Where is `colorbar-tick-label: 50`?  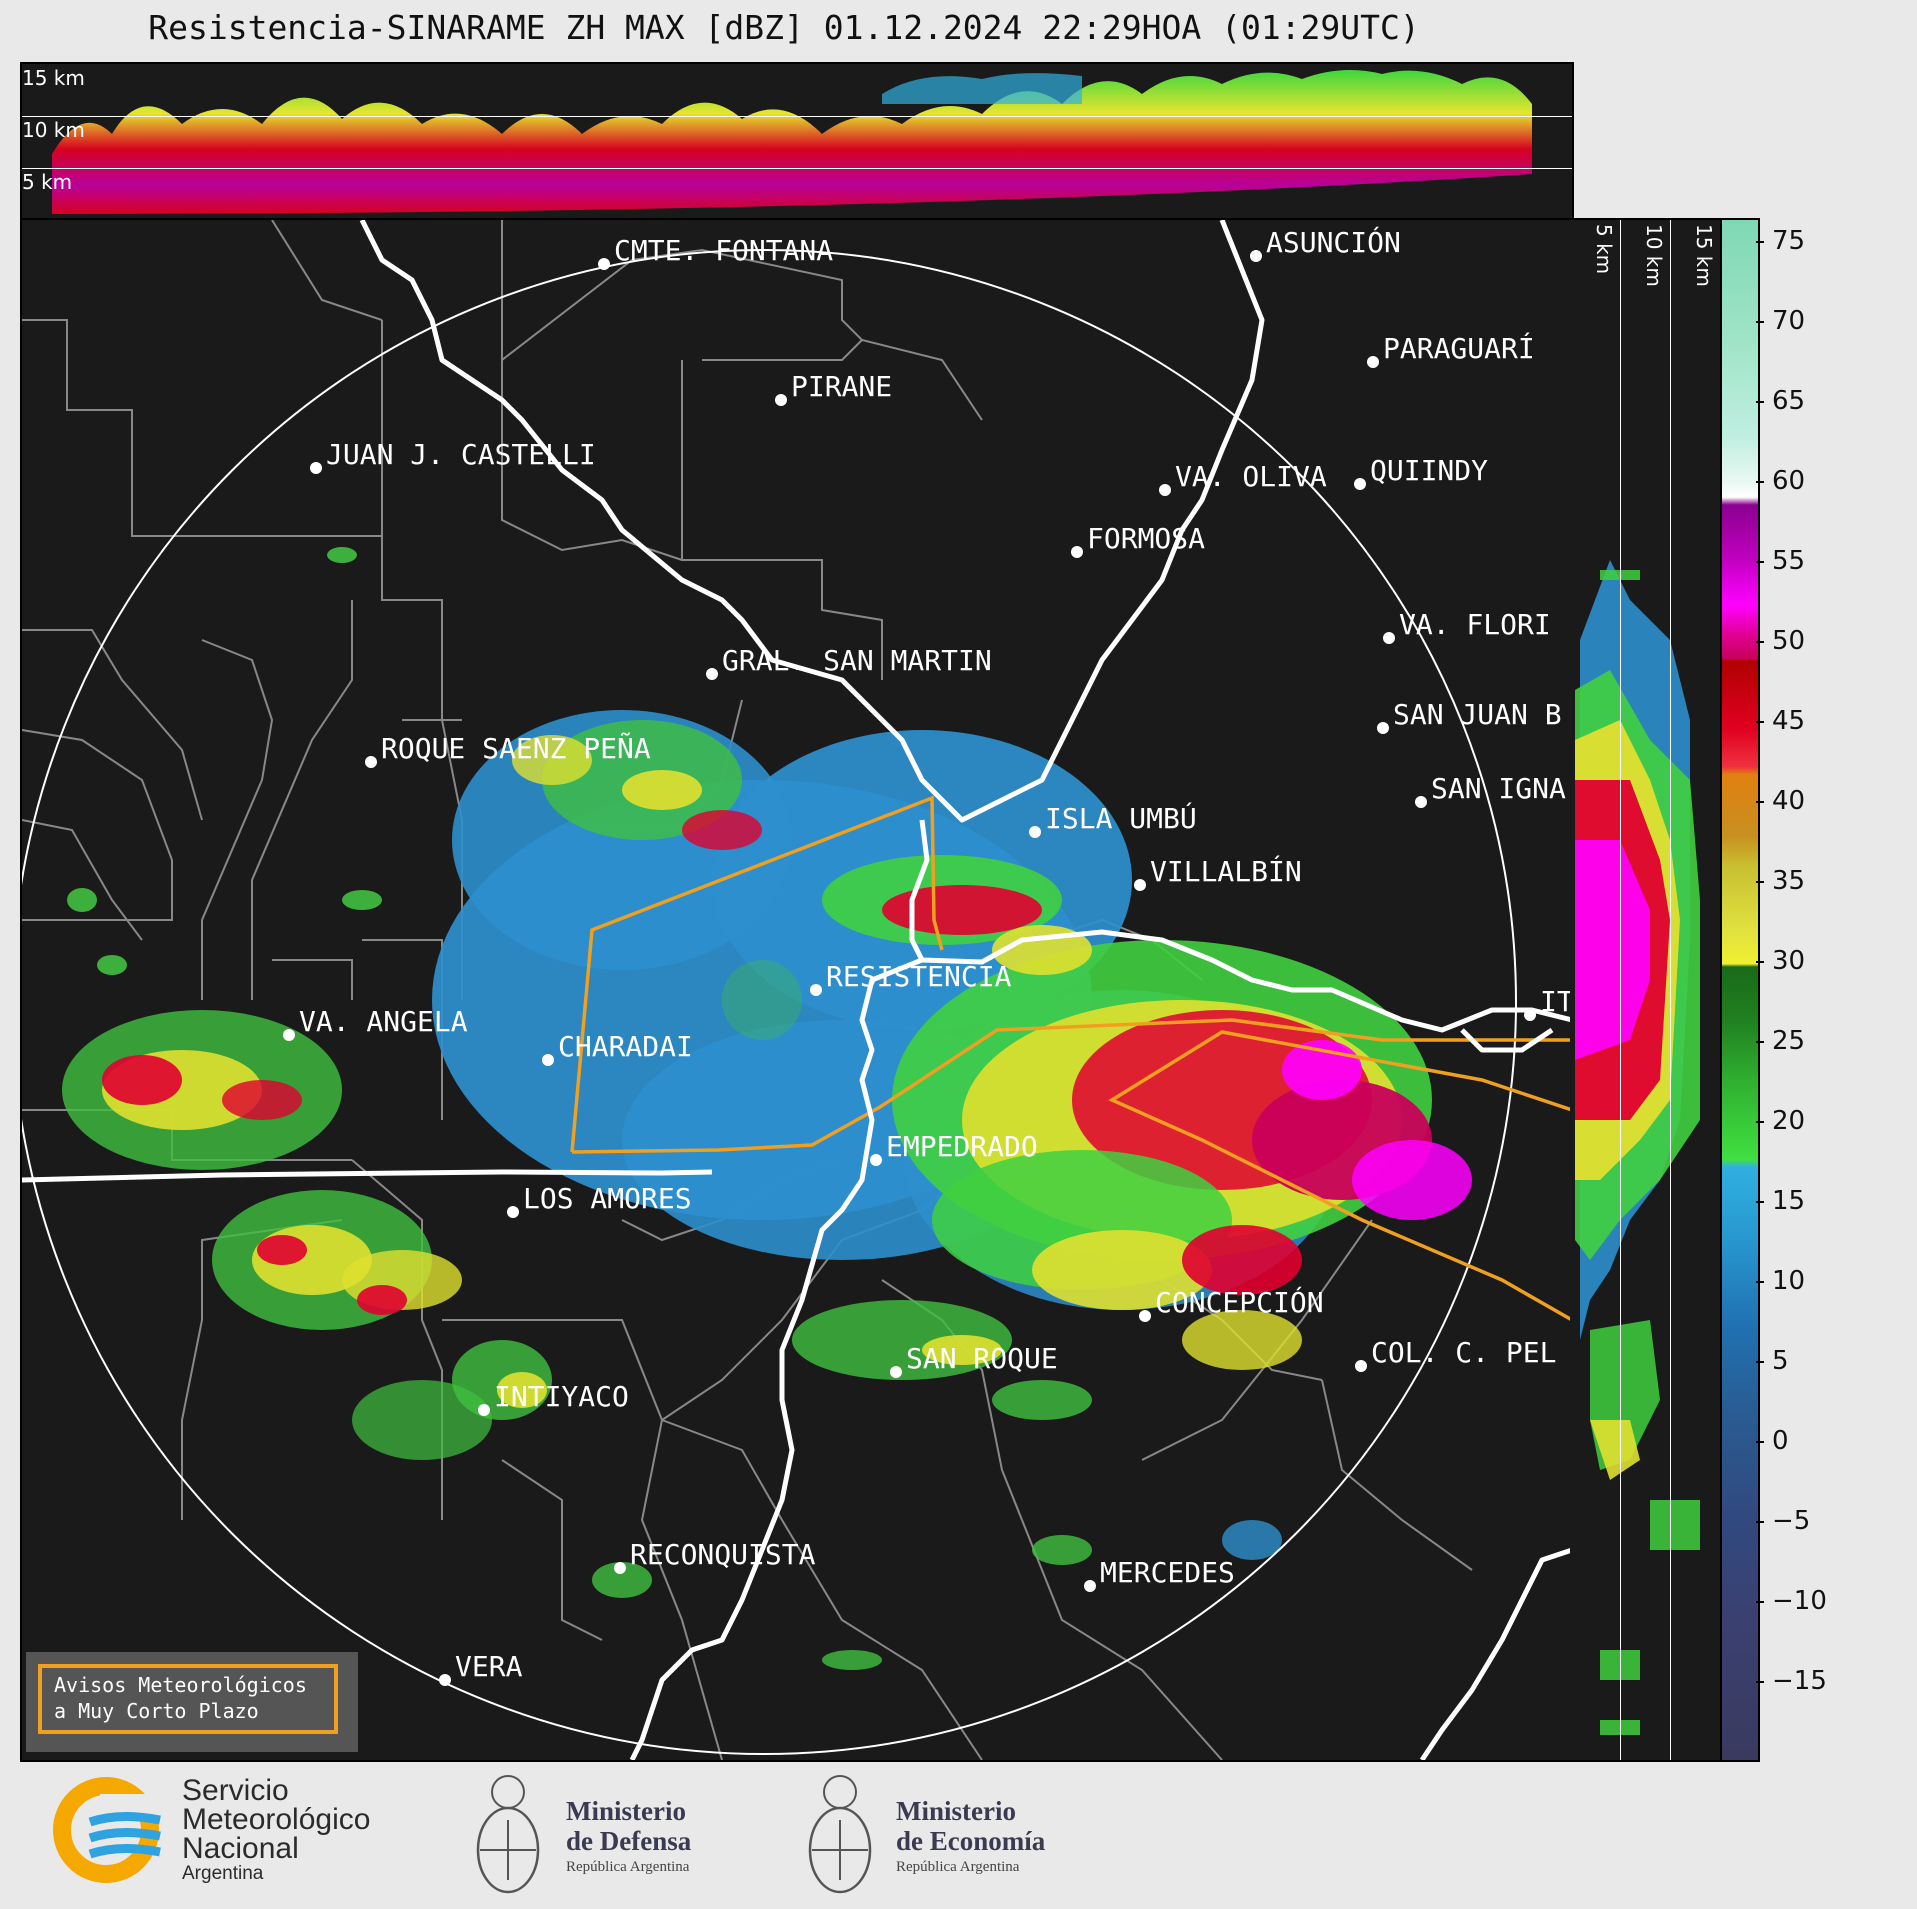 colorbar-tick-label: 50 is located at coordinates (1789, 641).